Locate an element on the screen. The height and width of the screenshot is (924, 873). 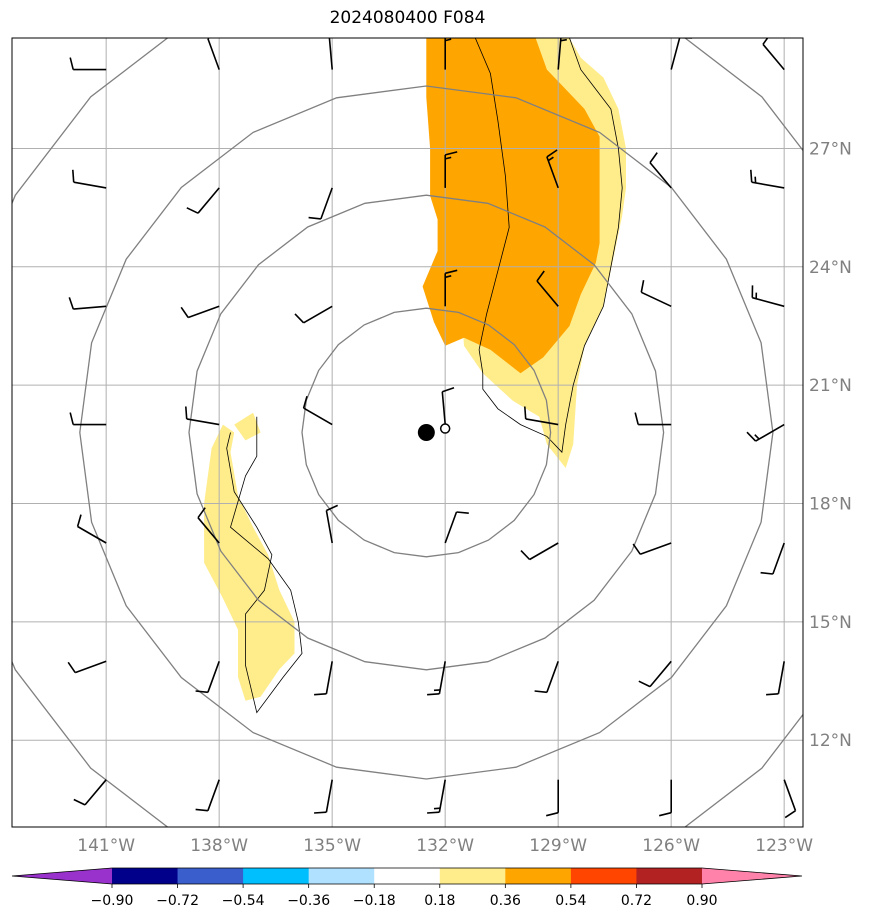
colorbar-tick-label: 0.18 is located at coordinates (439, 901).